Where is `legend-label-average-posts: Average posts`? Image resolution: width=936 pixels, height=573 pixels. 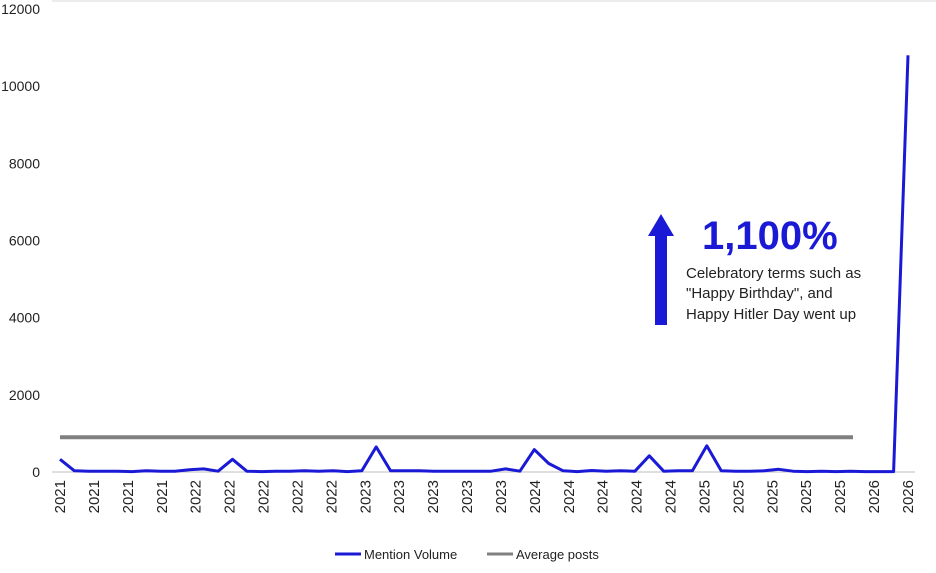
legend-label-average-posts: Average posts is located at coordinates (557, 554).